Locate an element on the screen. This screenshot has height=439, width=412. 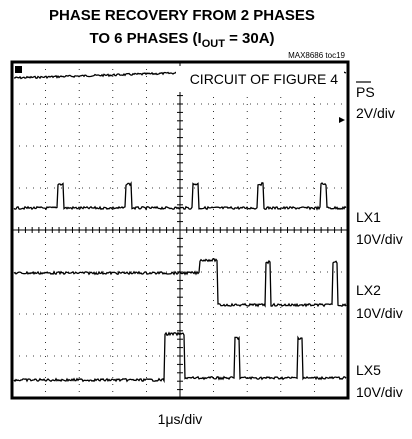
title-line2: TO 6 PHASES (IOUT = 30A) is located at coordinates (181, 40).